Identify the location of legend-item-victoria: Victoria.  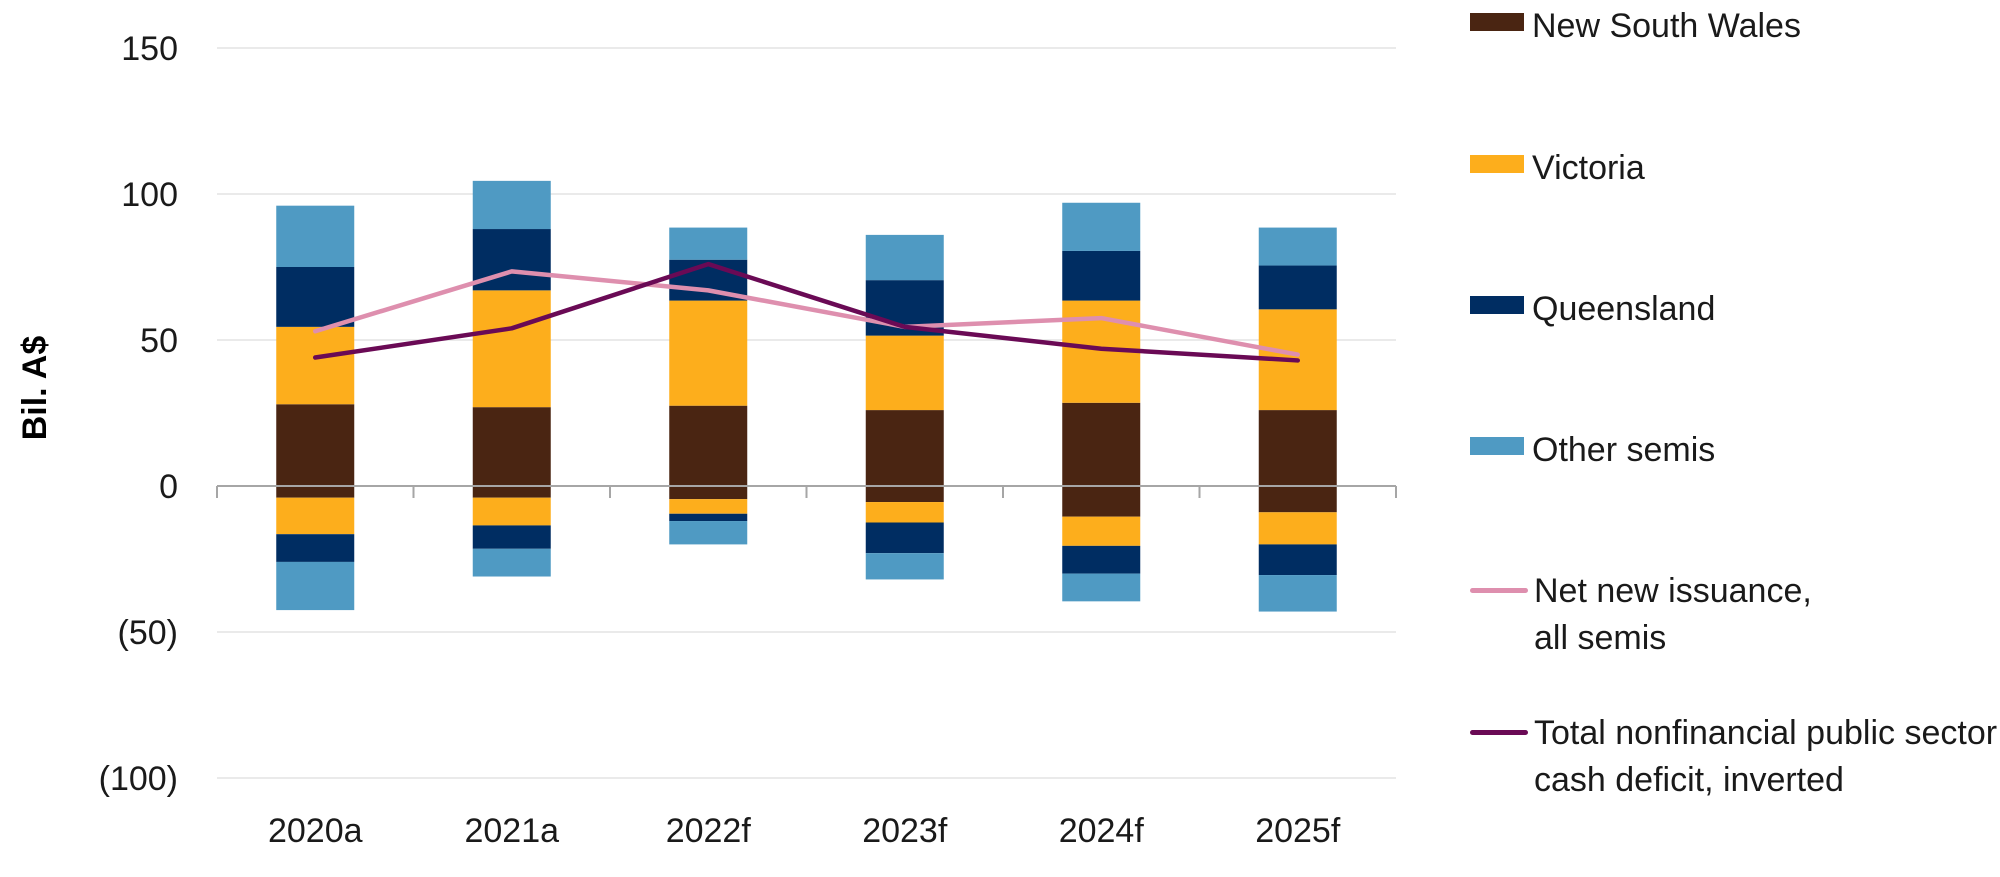
(1557, 168).